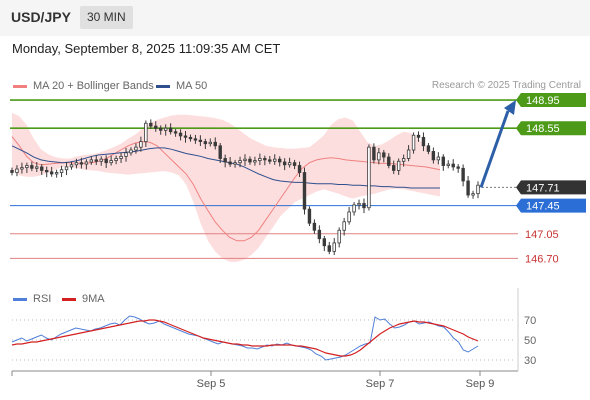  I want to click on level-label: 147.45, so click(543, 207).